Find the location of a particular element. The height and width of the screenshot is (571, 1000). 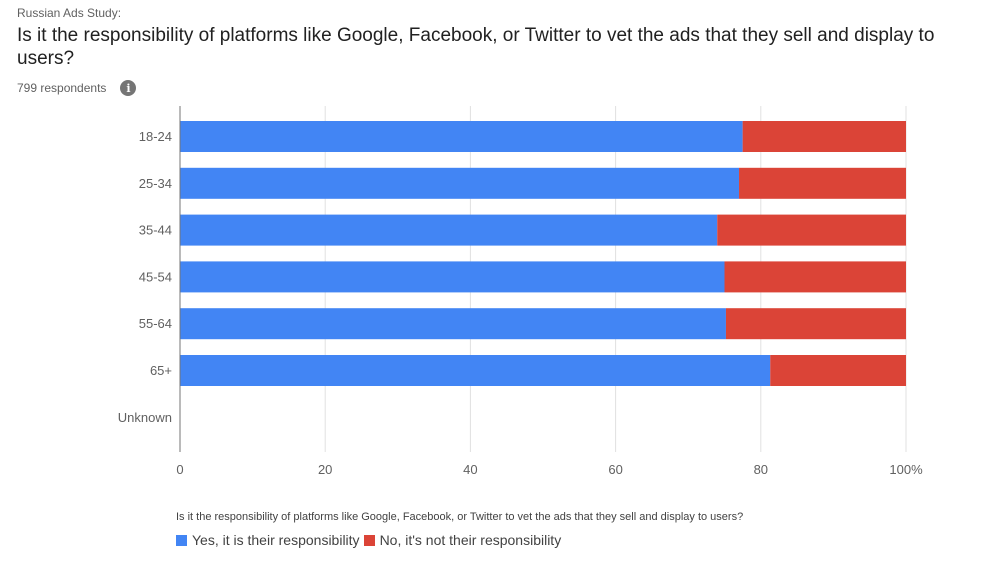

legend-item-no: No, it's not their responsibility is located at coordinates (462, 540).